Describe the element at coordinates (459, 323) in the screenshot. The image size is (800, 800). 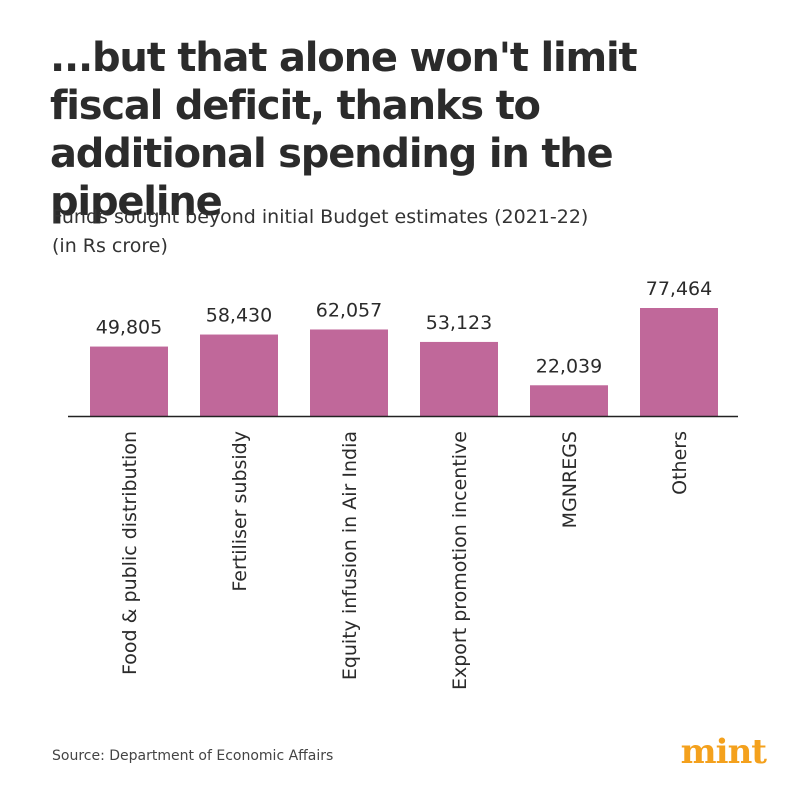
I see `data-label-3: 53,123` at that location.